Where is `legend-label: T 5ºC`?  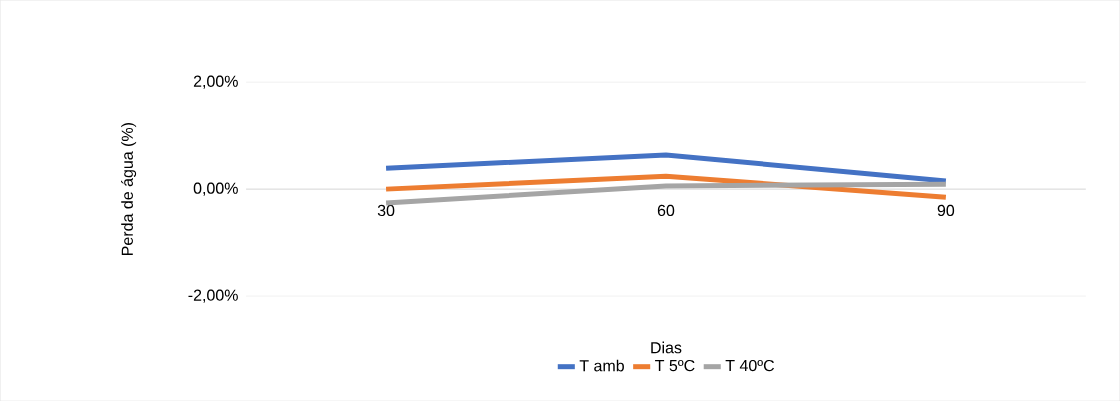 legend-label: T 5ºC is located at coordinates (675, 365).